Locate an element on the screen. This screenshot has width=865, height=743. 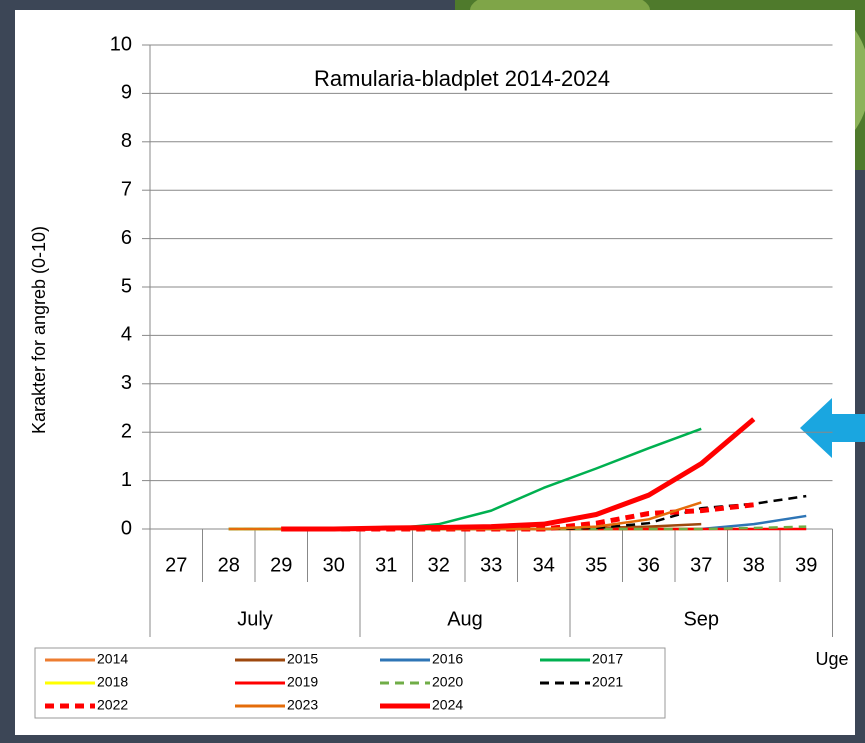
x-tick-label: 32 is located at coordinates (439, 565).